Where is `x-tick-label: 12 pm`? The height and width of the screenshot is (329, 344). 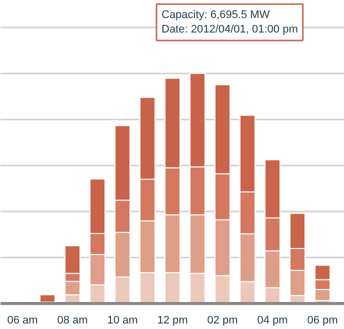
x-tick-label: 12 pm is located at coordinates (172, 320).